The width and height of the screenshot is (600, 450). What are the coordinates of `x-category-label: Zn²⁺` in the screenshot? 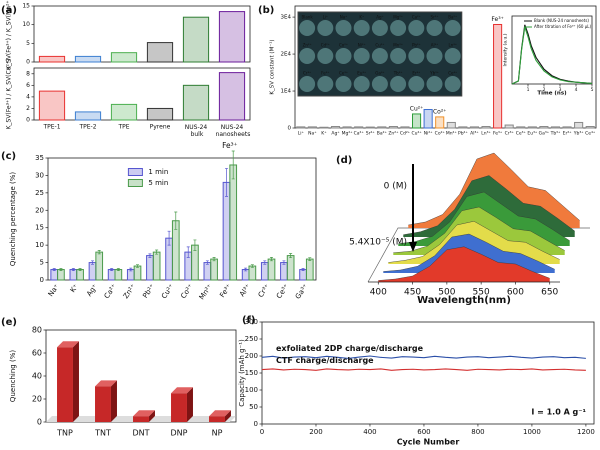 It's located at (393, 134).